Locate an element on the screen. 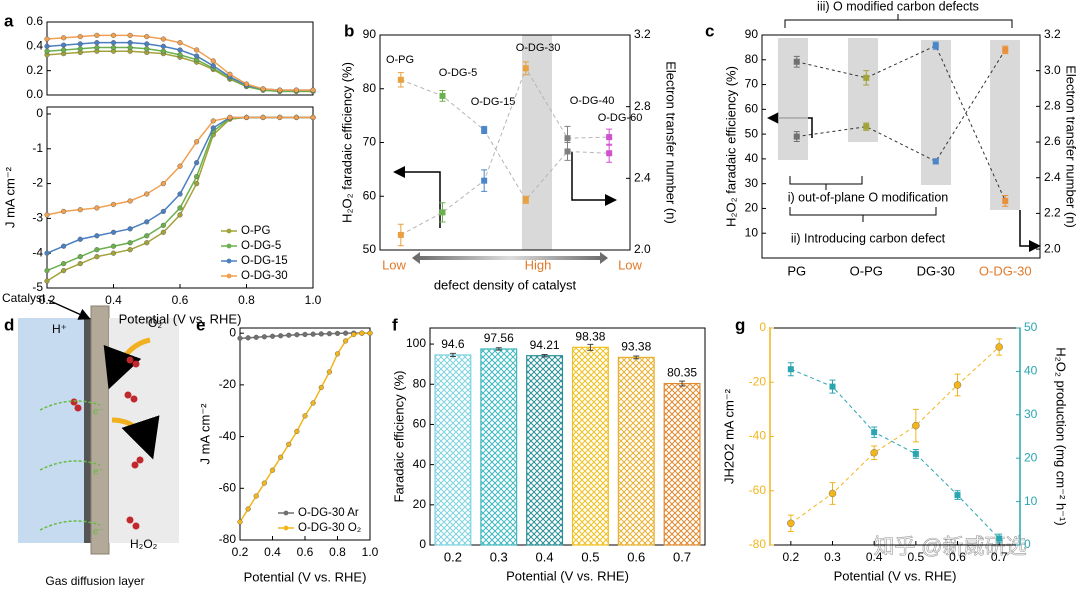  y-tick-label: -5 is located at coordinates (37, 287).